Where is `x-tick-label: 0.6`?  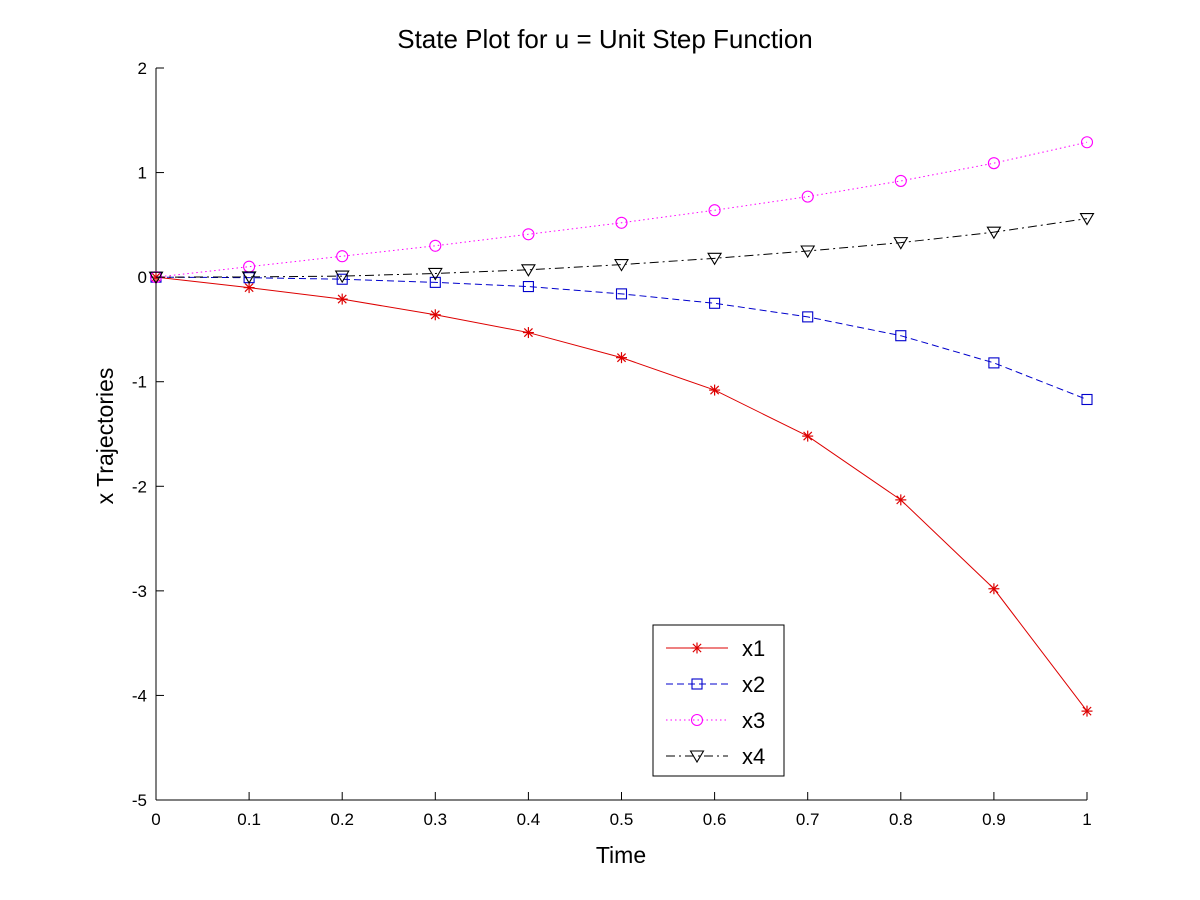
x-tick-label: 0.6 is located at coordinates (715, 819).